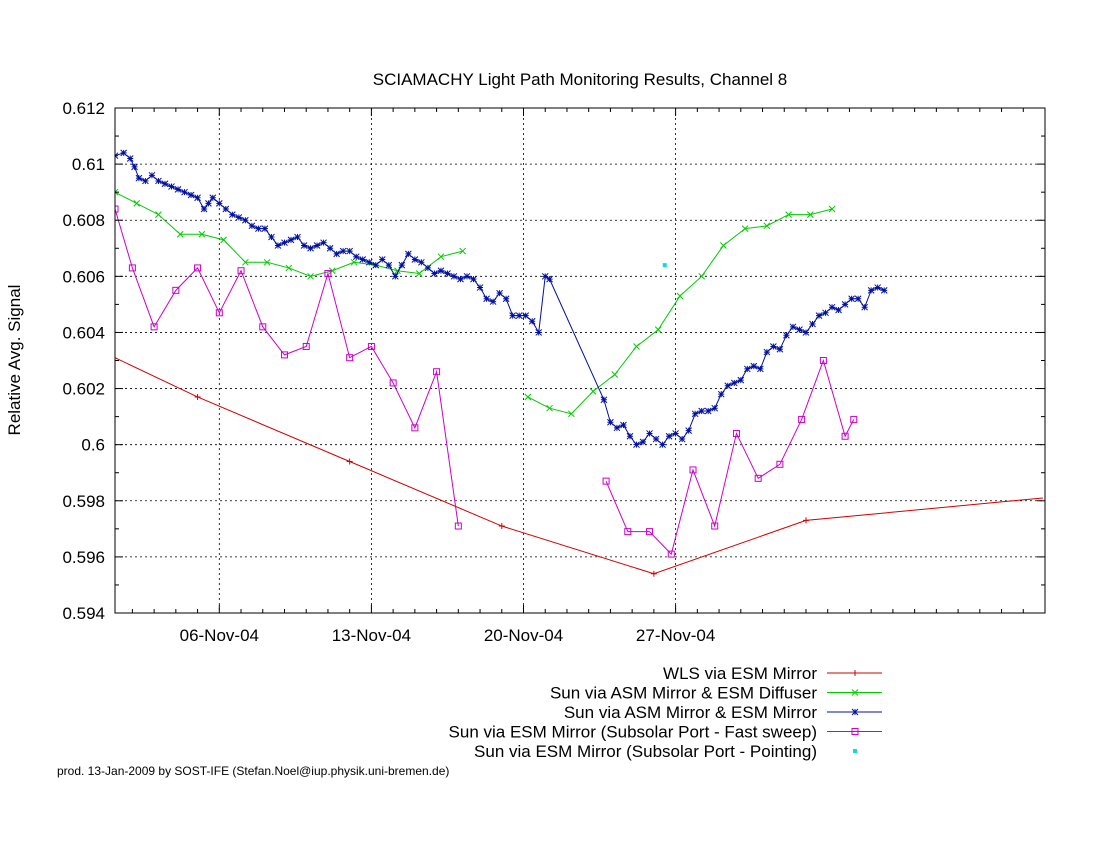  What do you see at coordinates (523, 635) in the screenshot?
I see `x-tick-label: 20-Nov-04` at bounding box center [523, 635].